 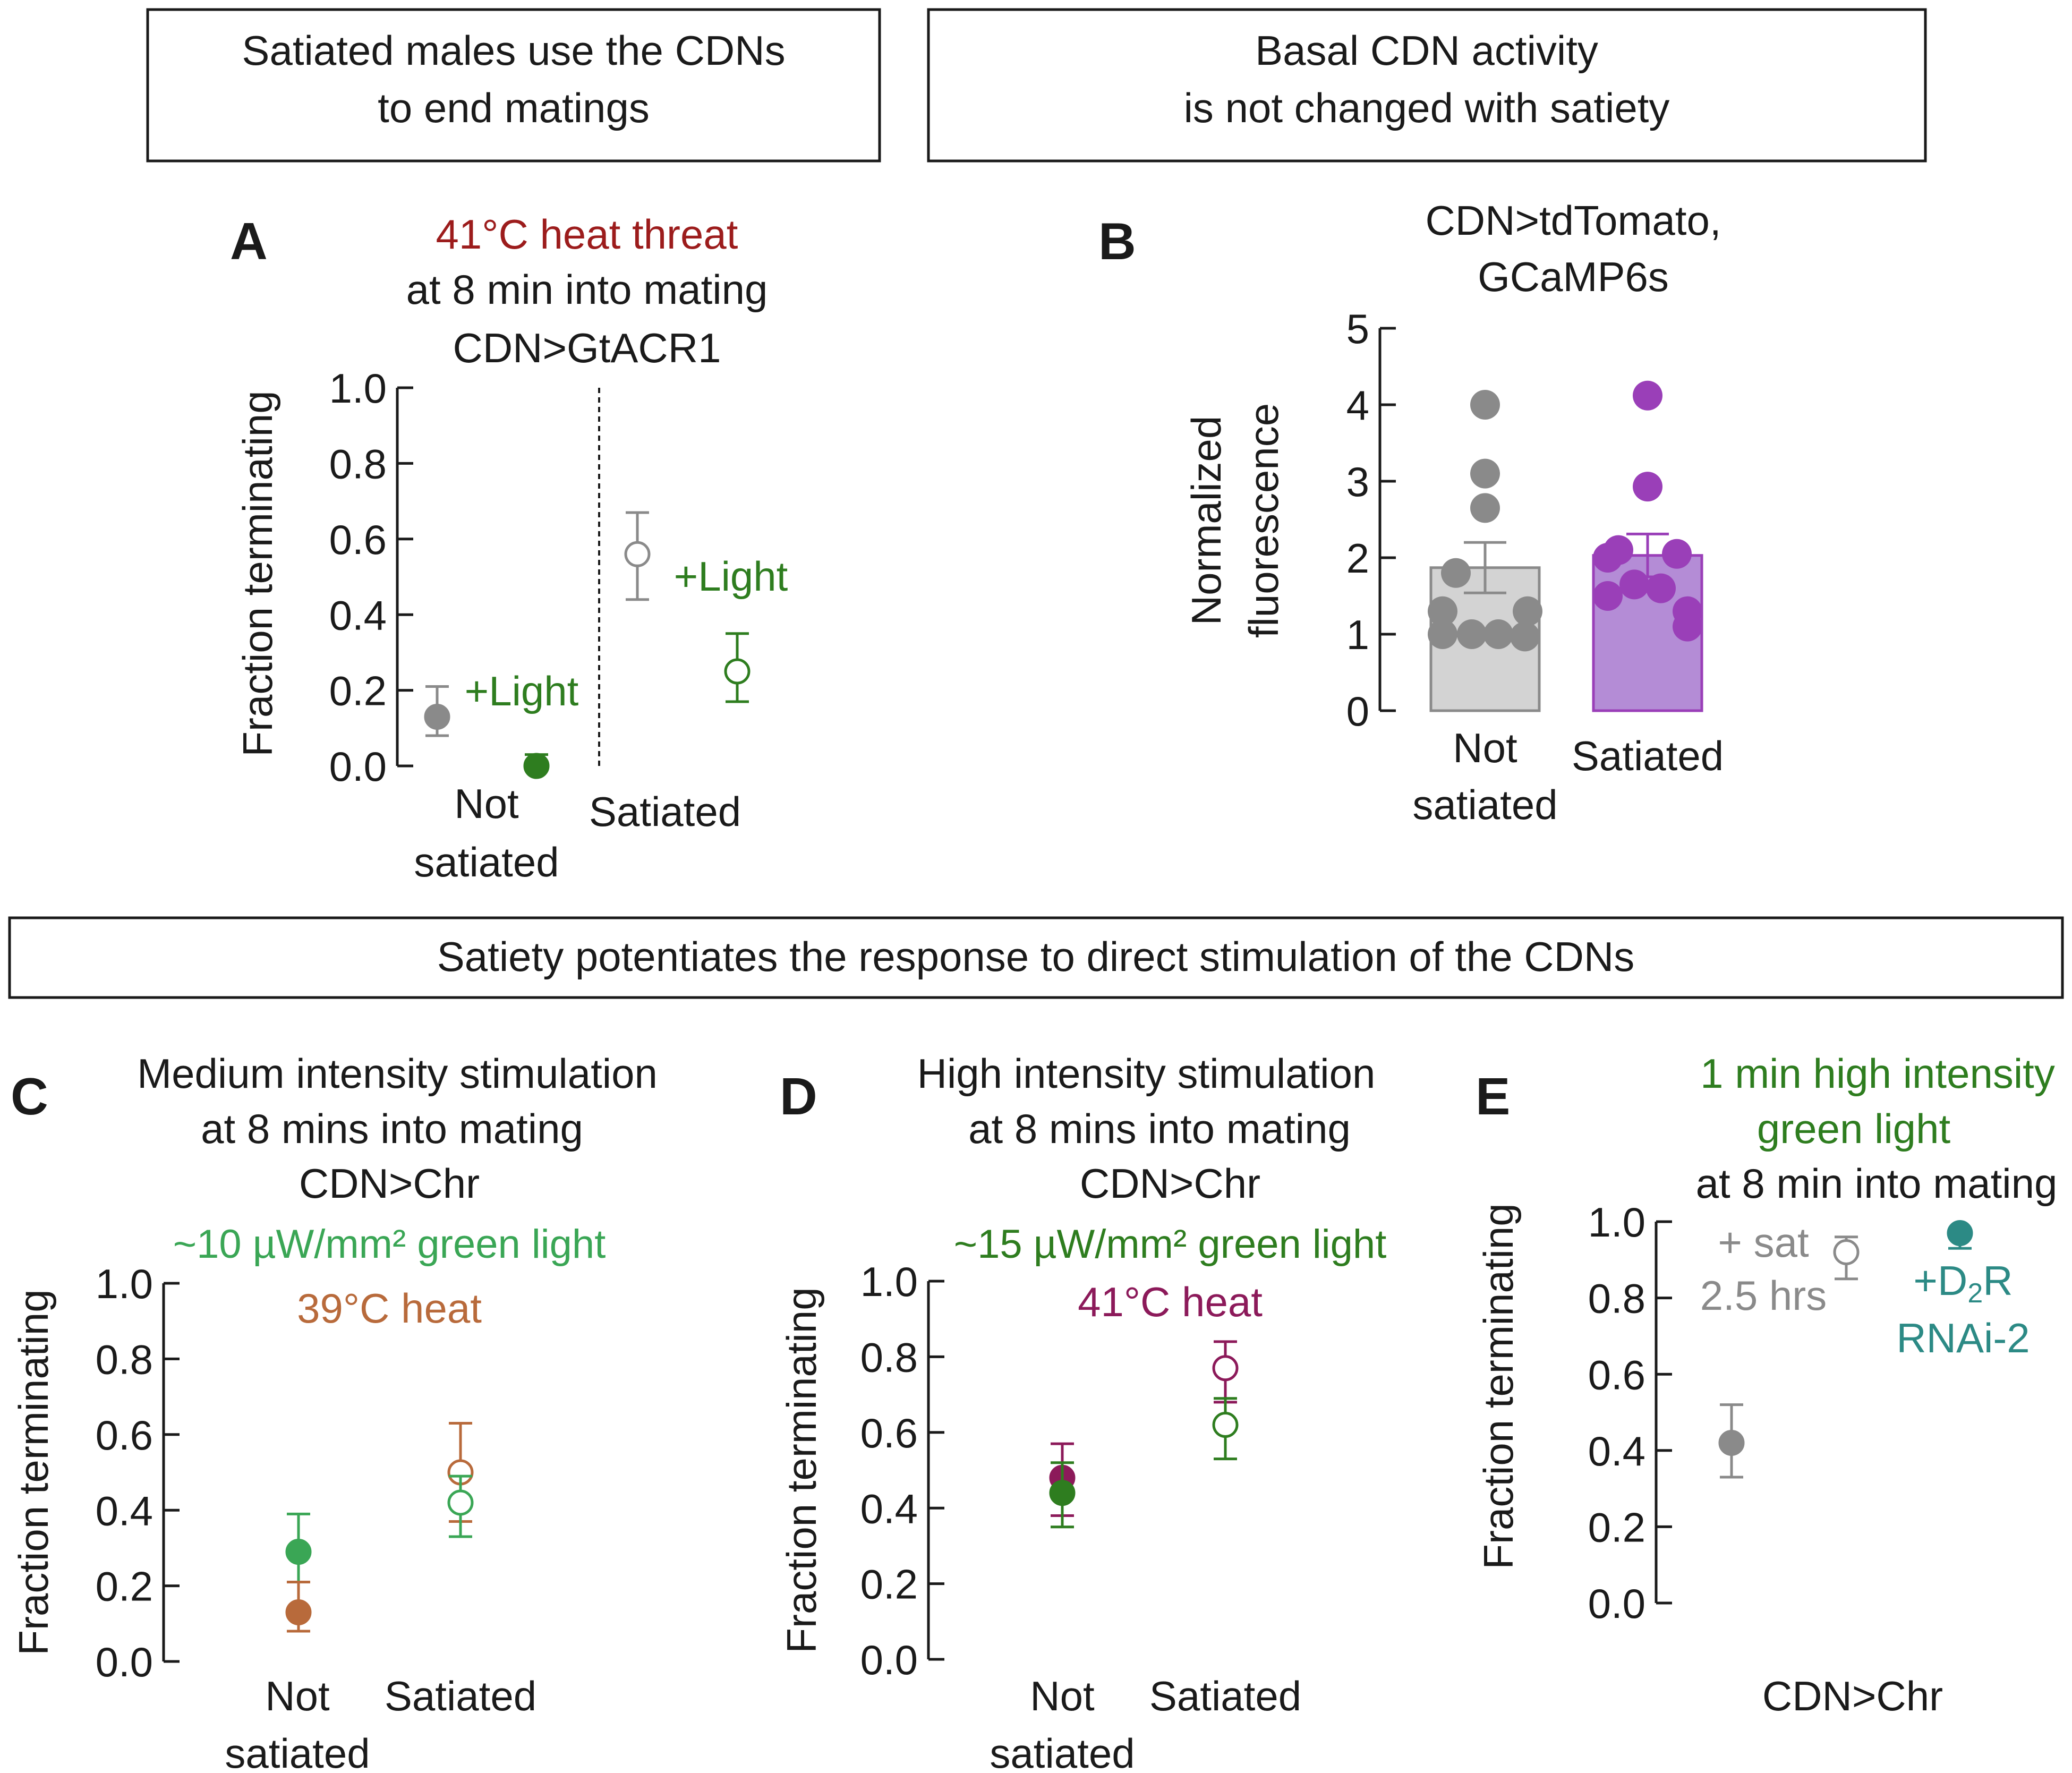 I want to click on panel-letter-b: B, so click(x=1117, y=241).